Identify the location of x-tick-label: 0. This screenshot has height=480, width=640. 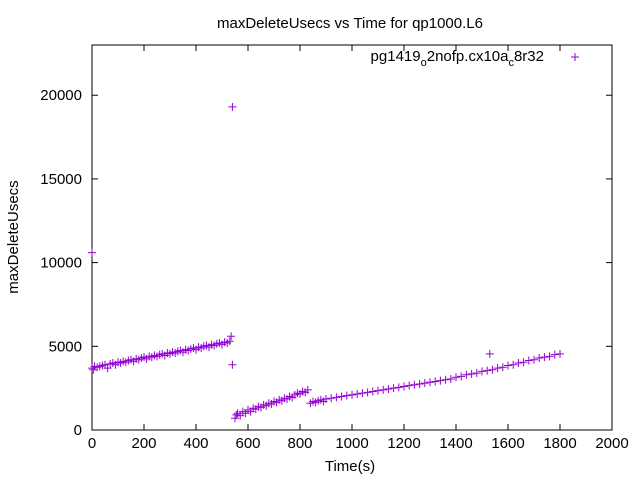
(92, 443).